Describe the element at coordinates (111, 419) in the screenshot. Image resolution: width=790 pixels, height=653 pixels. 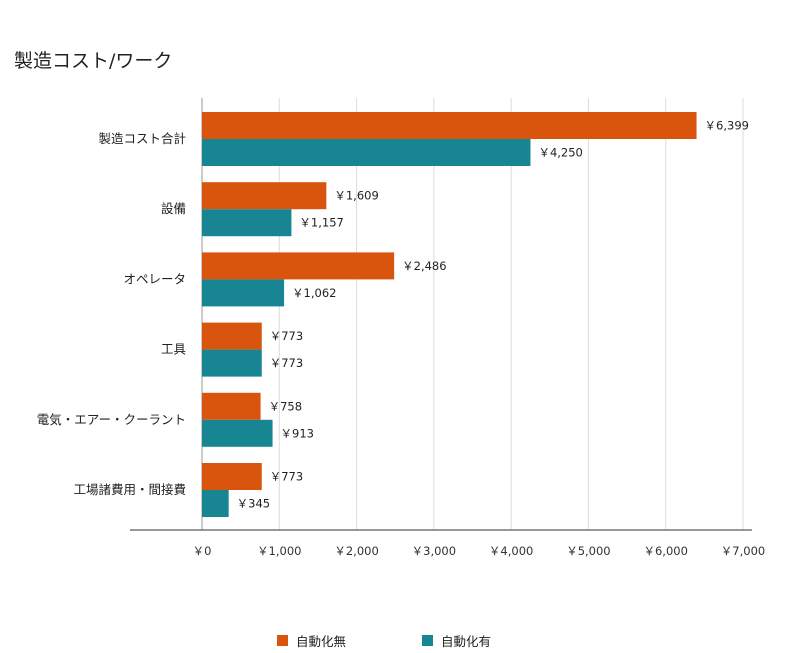
I see `category-label-4: 電気・エアー・クーラント` at that location.